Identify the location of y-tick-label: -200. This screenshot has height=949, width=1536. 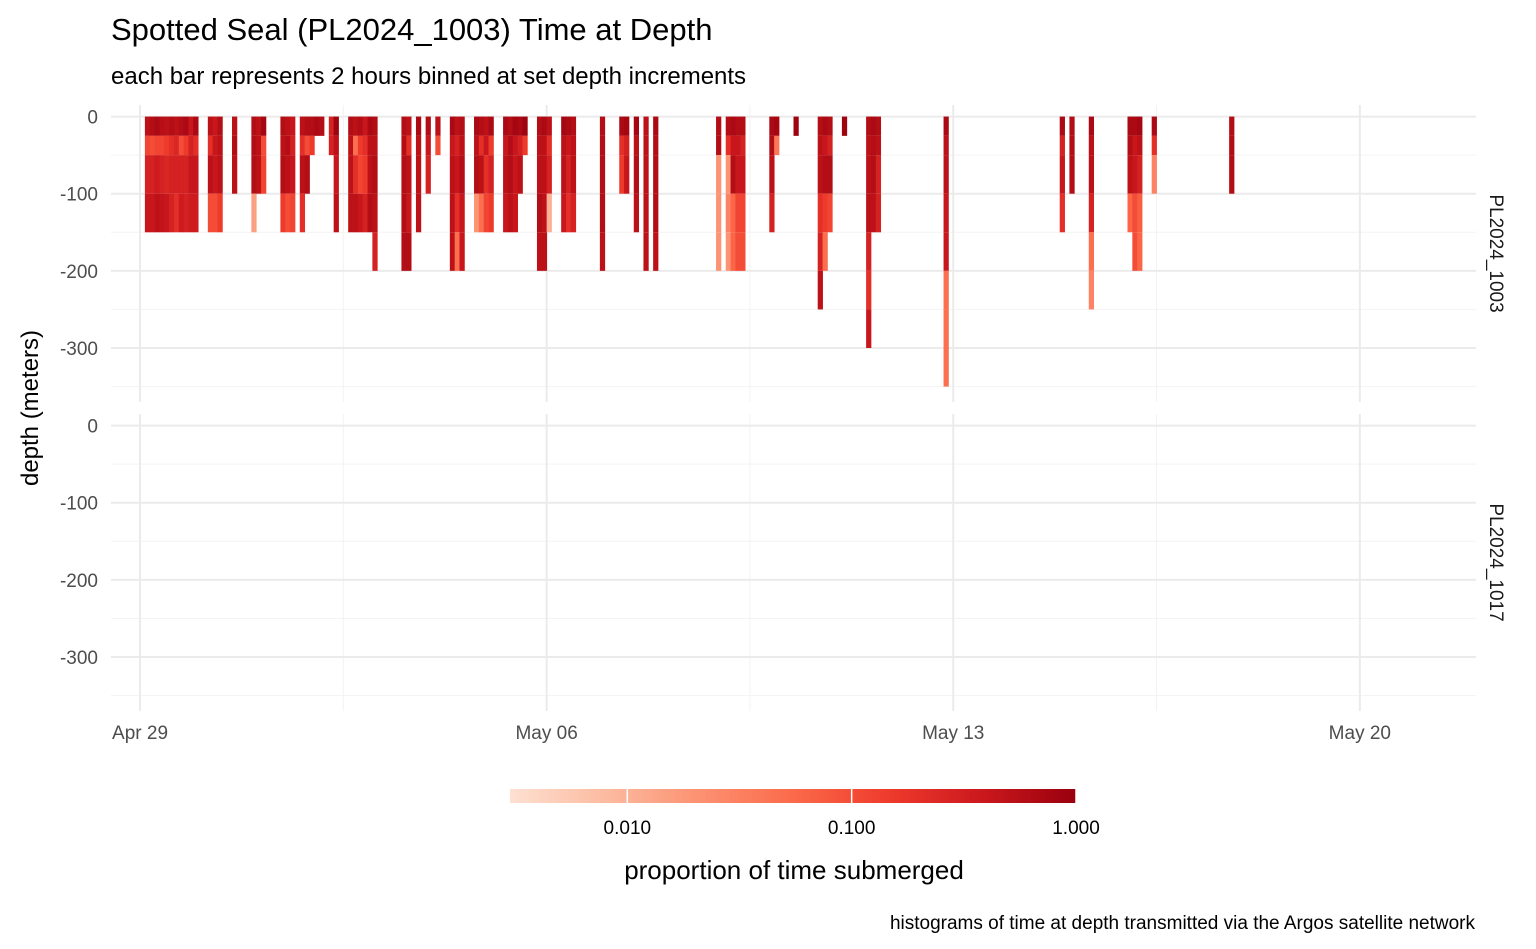
(79, 272).